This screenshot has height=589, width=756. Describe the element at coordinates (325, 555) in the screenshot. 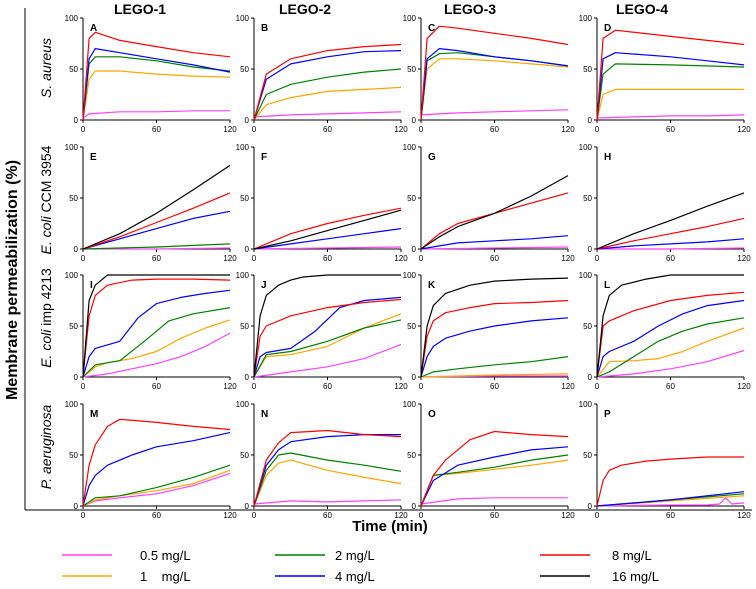

I see `legend-item-2-mg-l: 2 mg/L` at that location.